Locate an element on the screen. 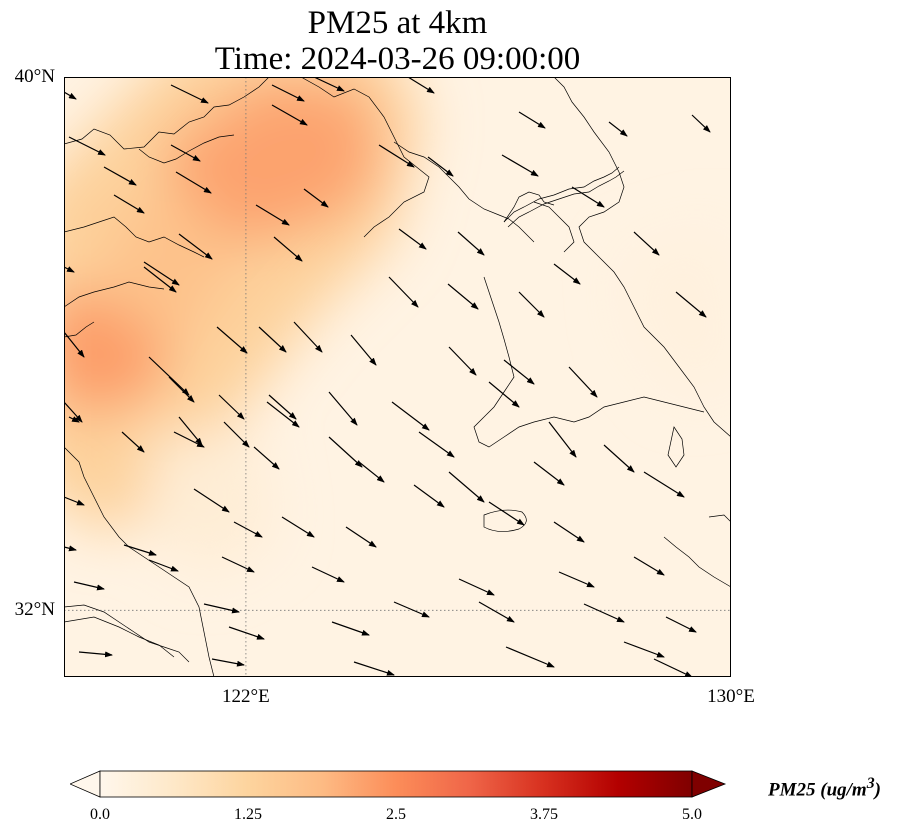 Image resolution: width=905 pixels, height=836 pixels. title-line-1: PM25 at 4km is located at coordinates (397, 23).